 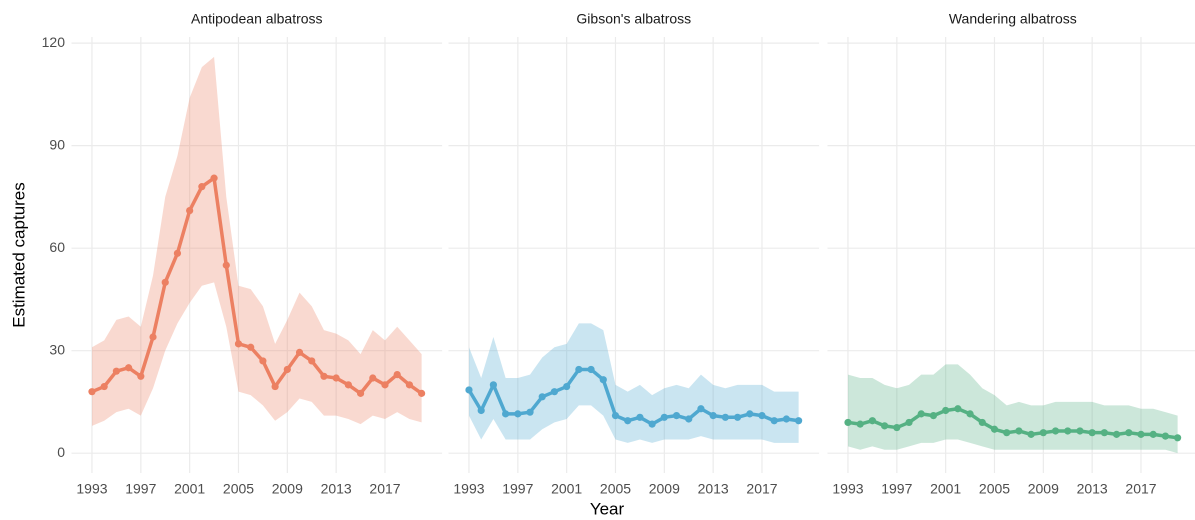 I want to click on y-tick-label: 30, so click(x=57, y=349).